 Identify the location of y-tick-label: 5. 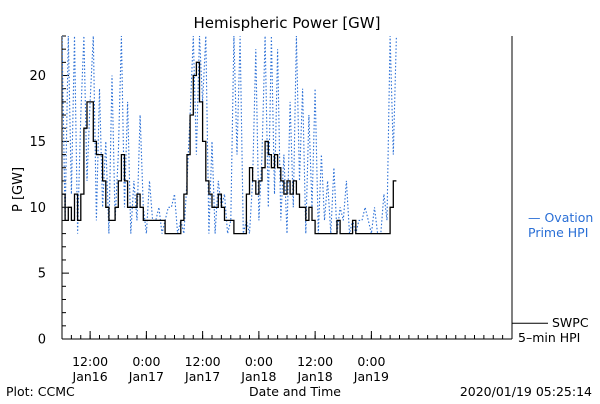
(42, 274).